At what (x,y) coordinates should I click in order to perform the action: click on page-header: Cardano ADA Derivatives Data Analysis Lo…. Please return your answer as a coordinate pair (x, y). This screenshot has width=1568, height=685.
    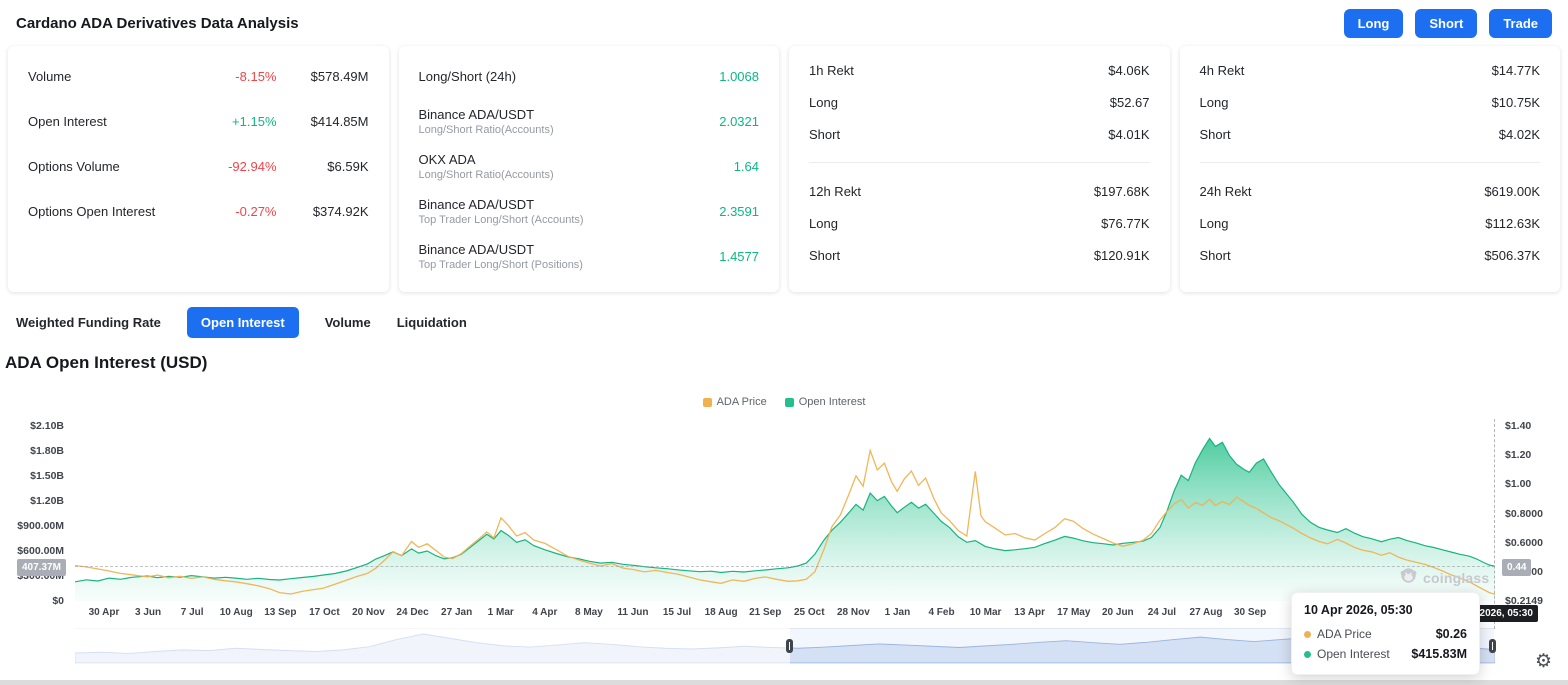
    Looking at the image, I should click on (784, 23).